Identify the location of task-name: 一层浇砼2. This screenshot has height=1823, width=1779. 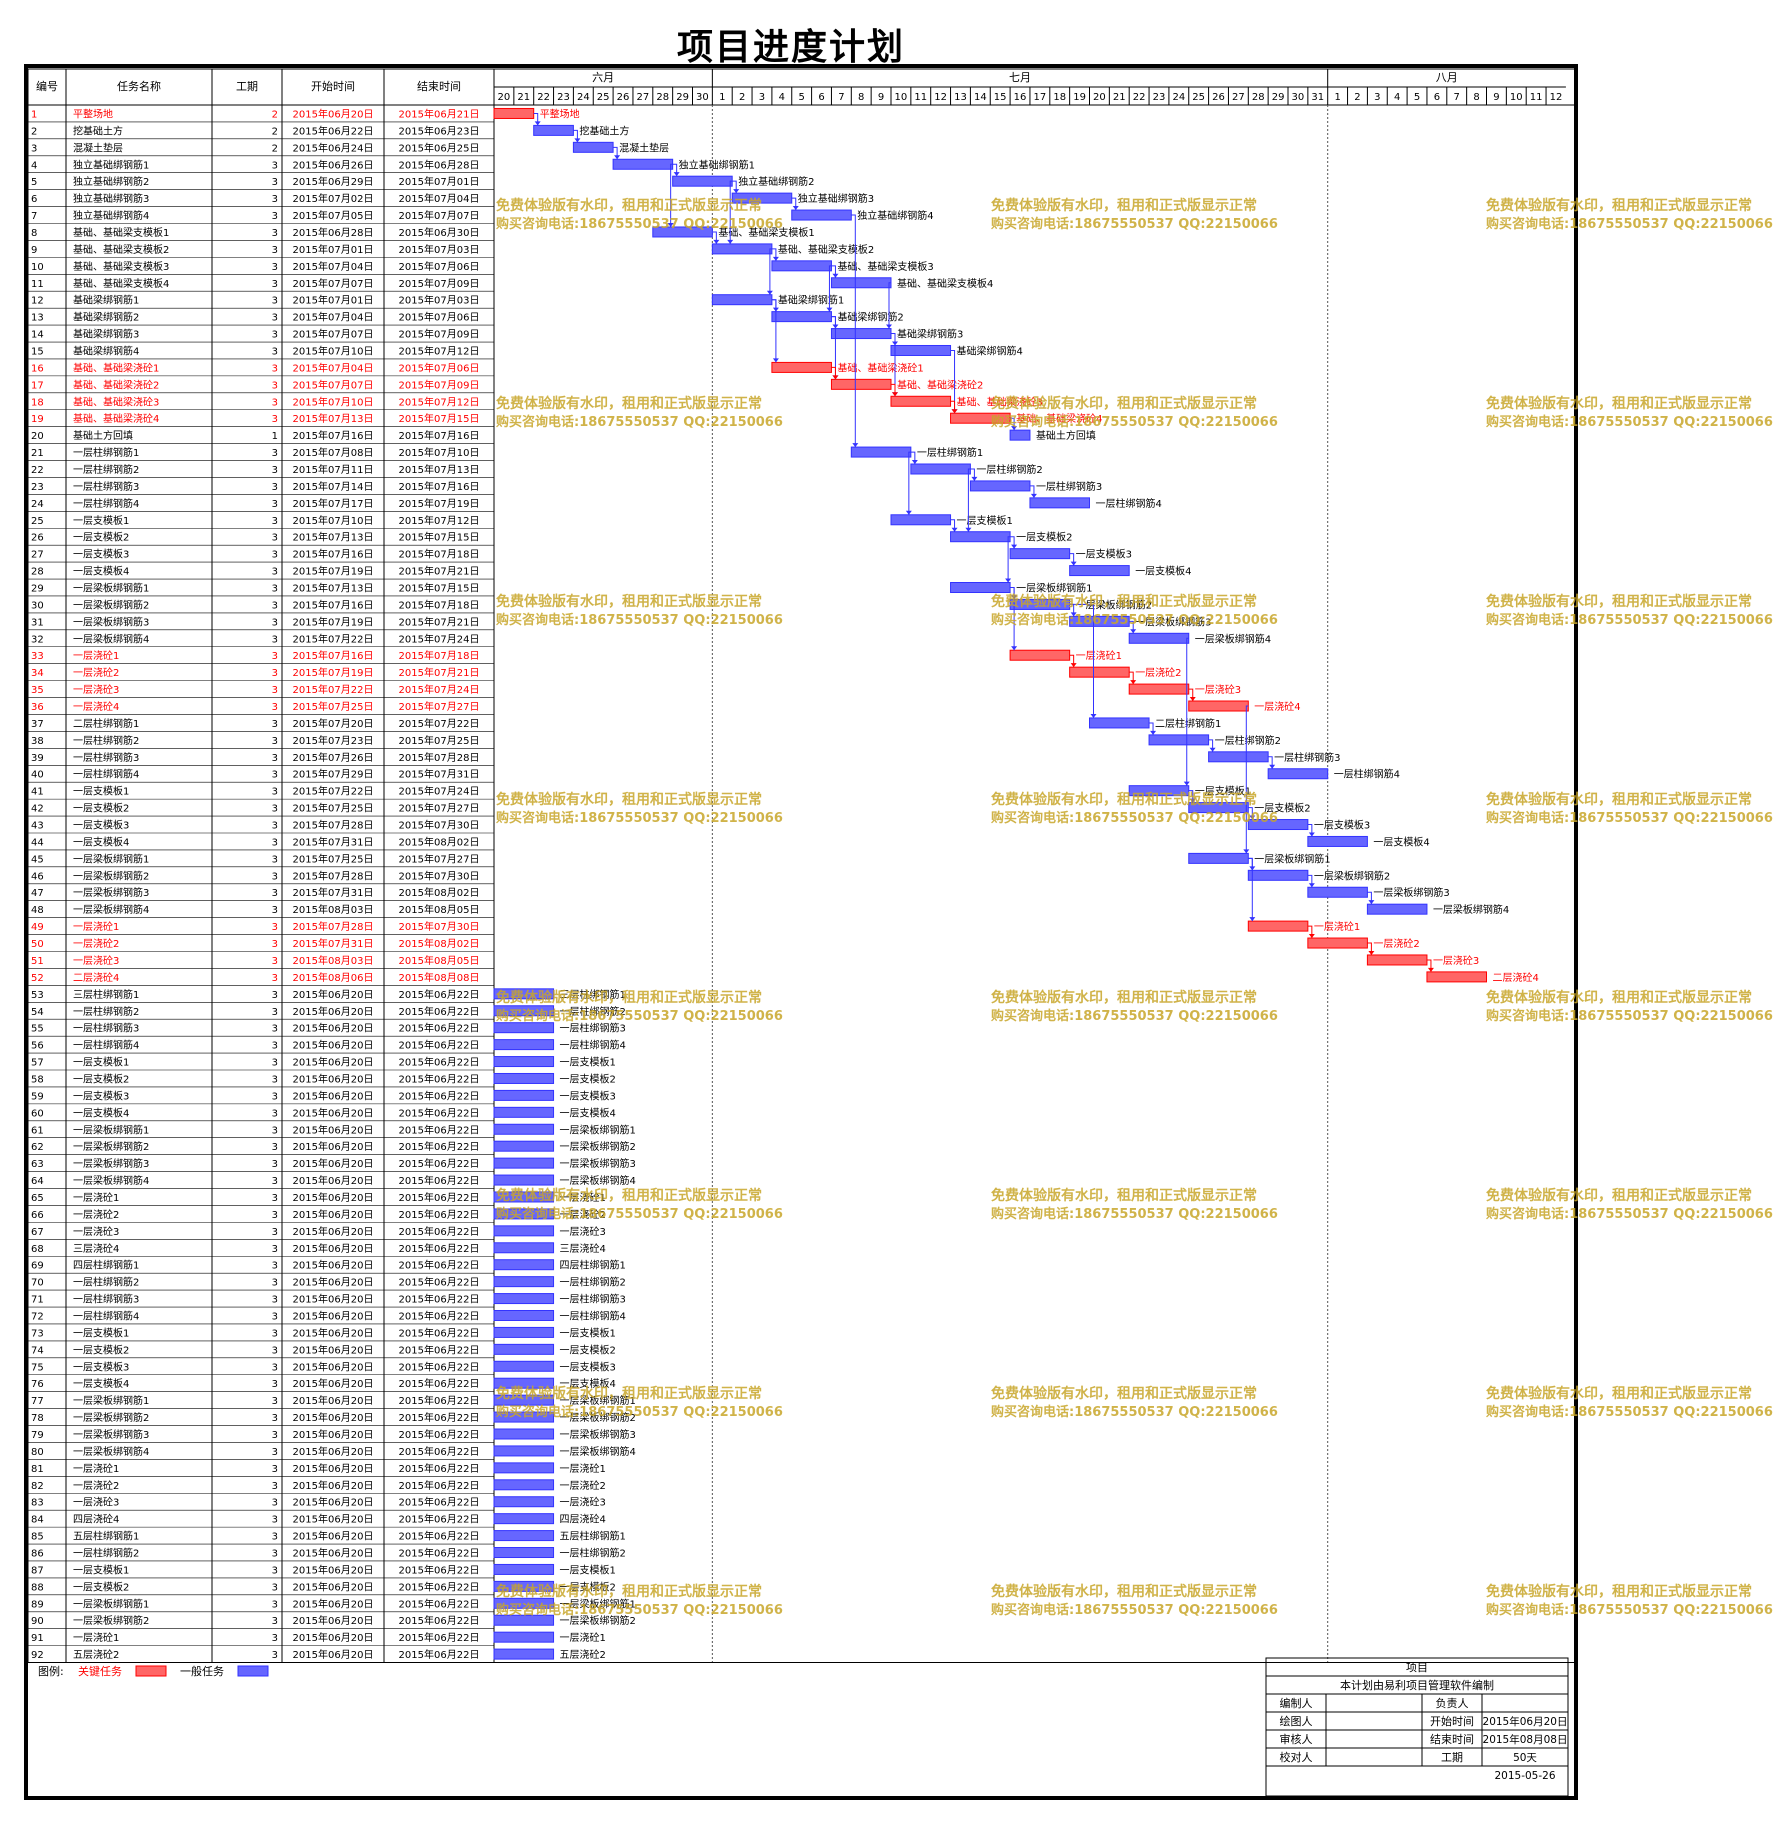
(96, 672).